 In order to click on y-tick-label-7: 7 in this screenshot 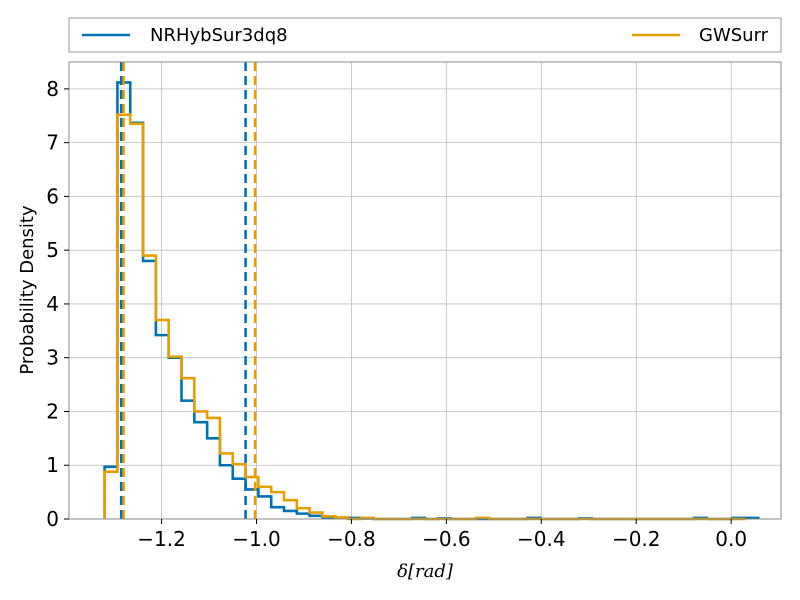, I will do `click(52, 143)`.